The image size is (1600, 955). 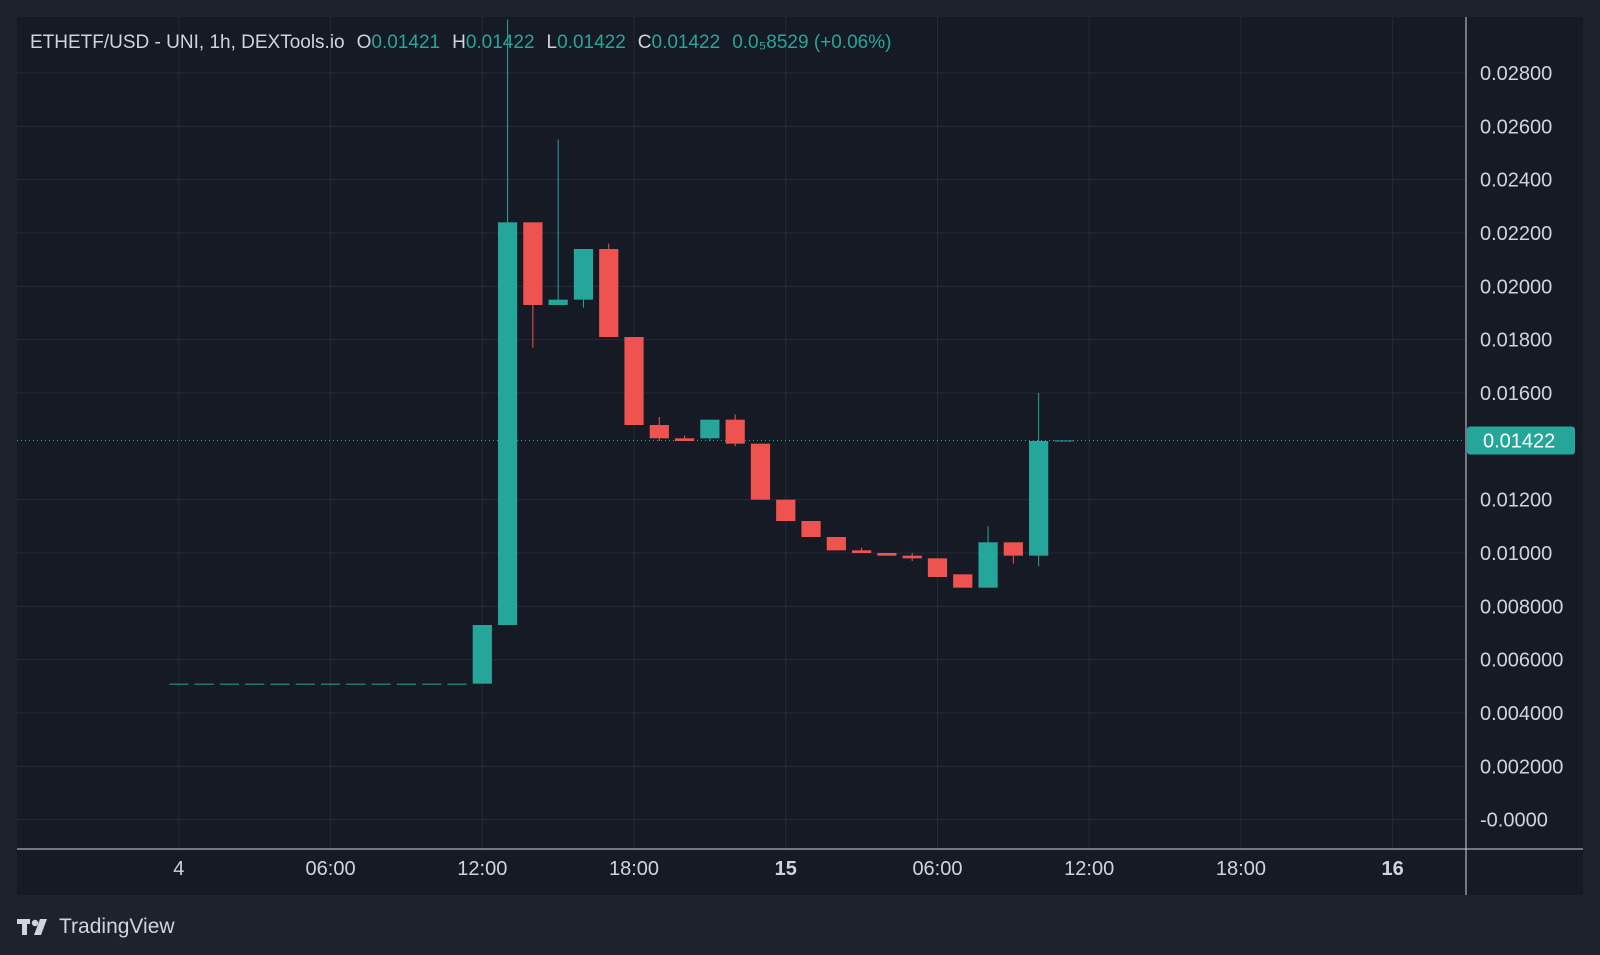 I want to click on y-tick-label: 0.002000, so click(x=1521, y=767).